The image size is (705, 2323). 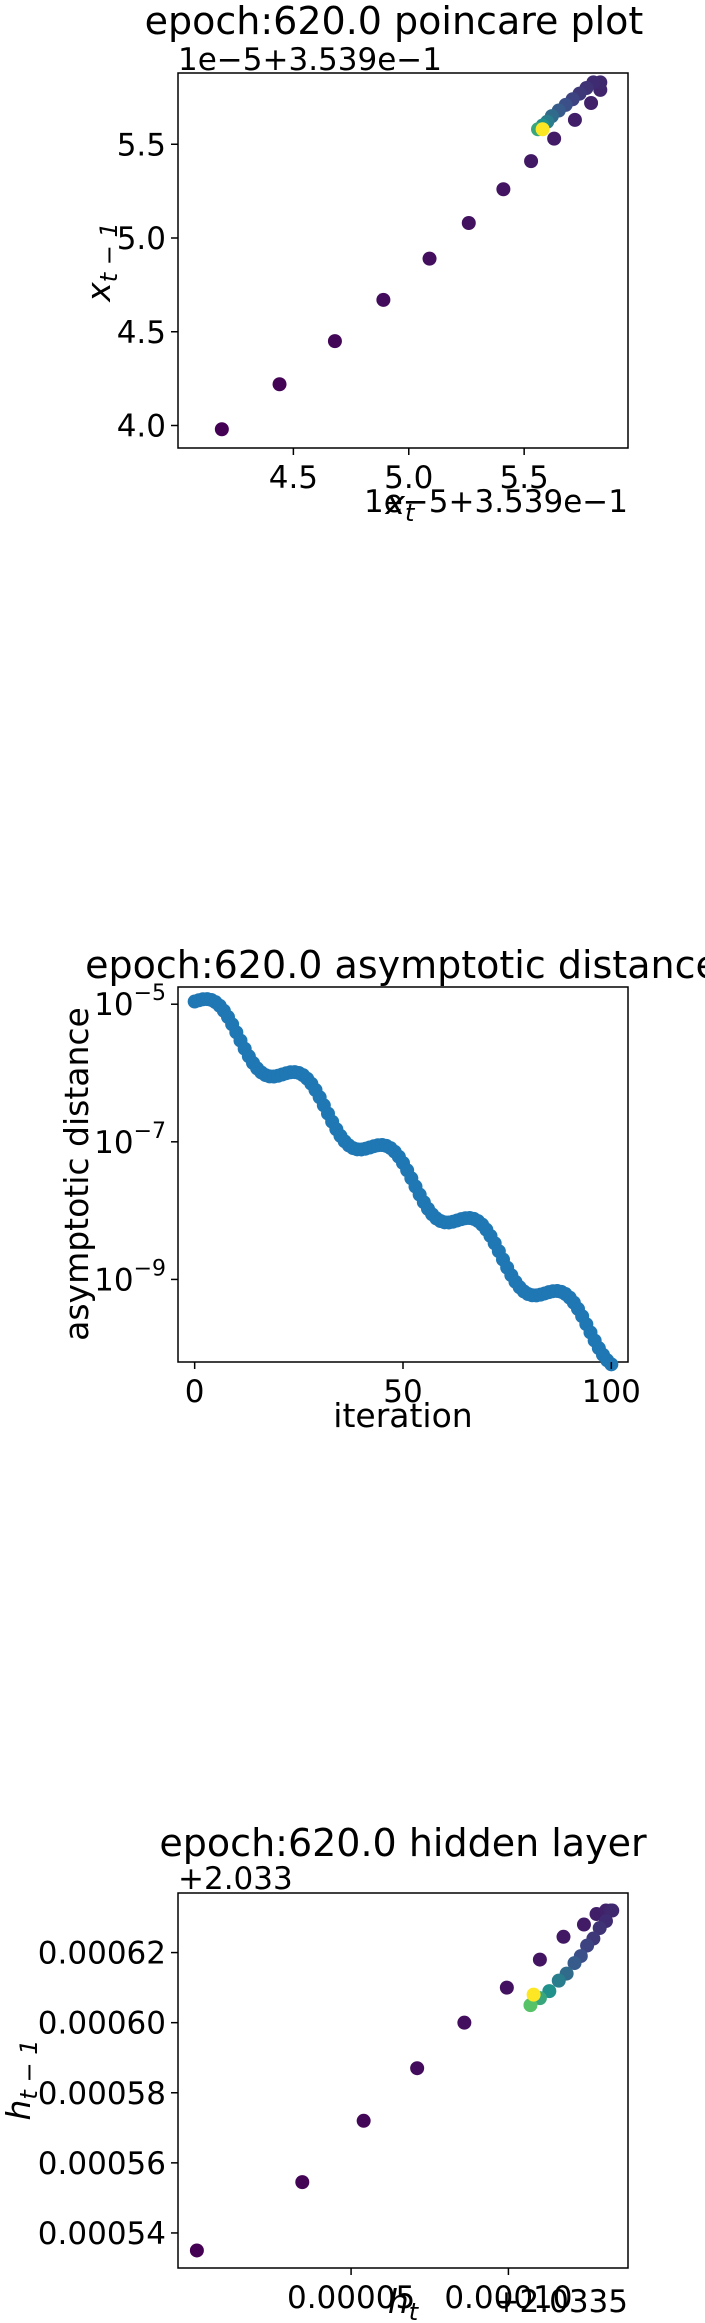 I want to click on poincare-y-axis-label: xt − 1, so click(x=101, y=262).